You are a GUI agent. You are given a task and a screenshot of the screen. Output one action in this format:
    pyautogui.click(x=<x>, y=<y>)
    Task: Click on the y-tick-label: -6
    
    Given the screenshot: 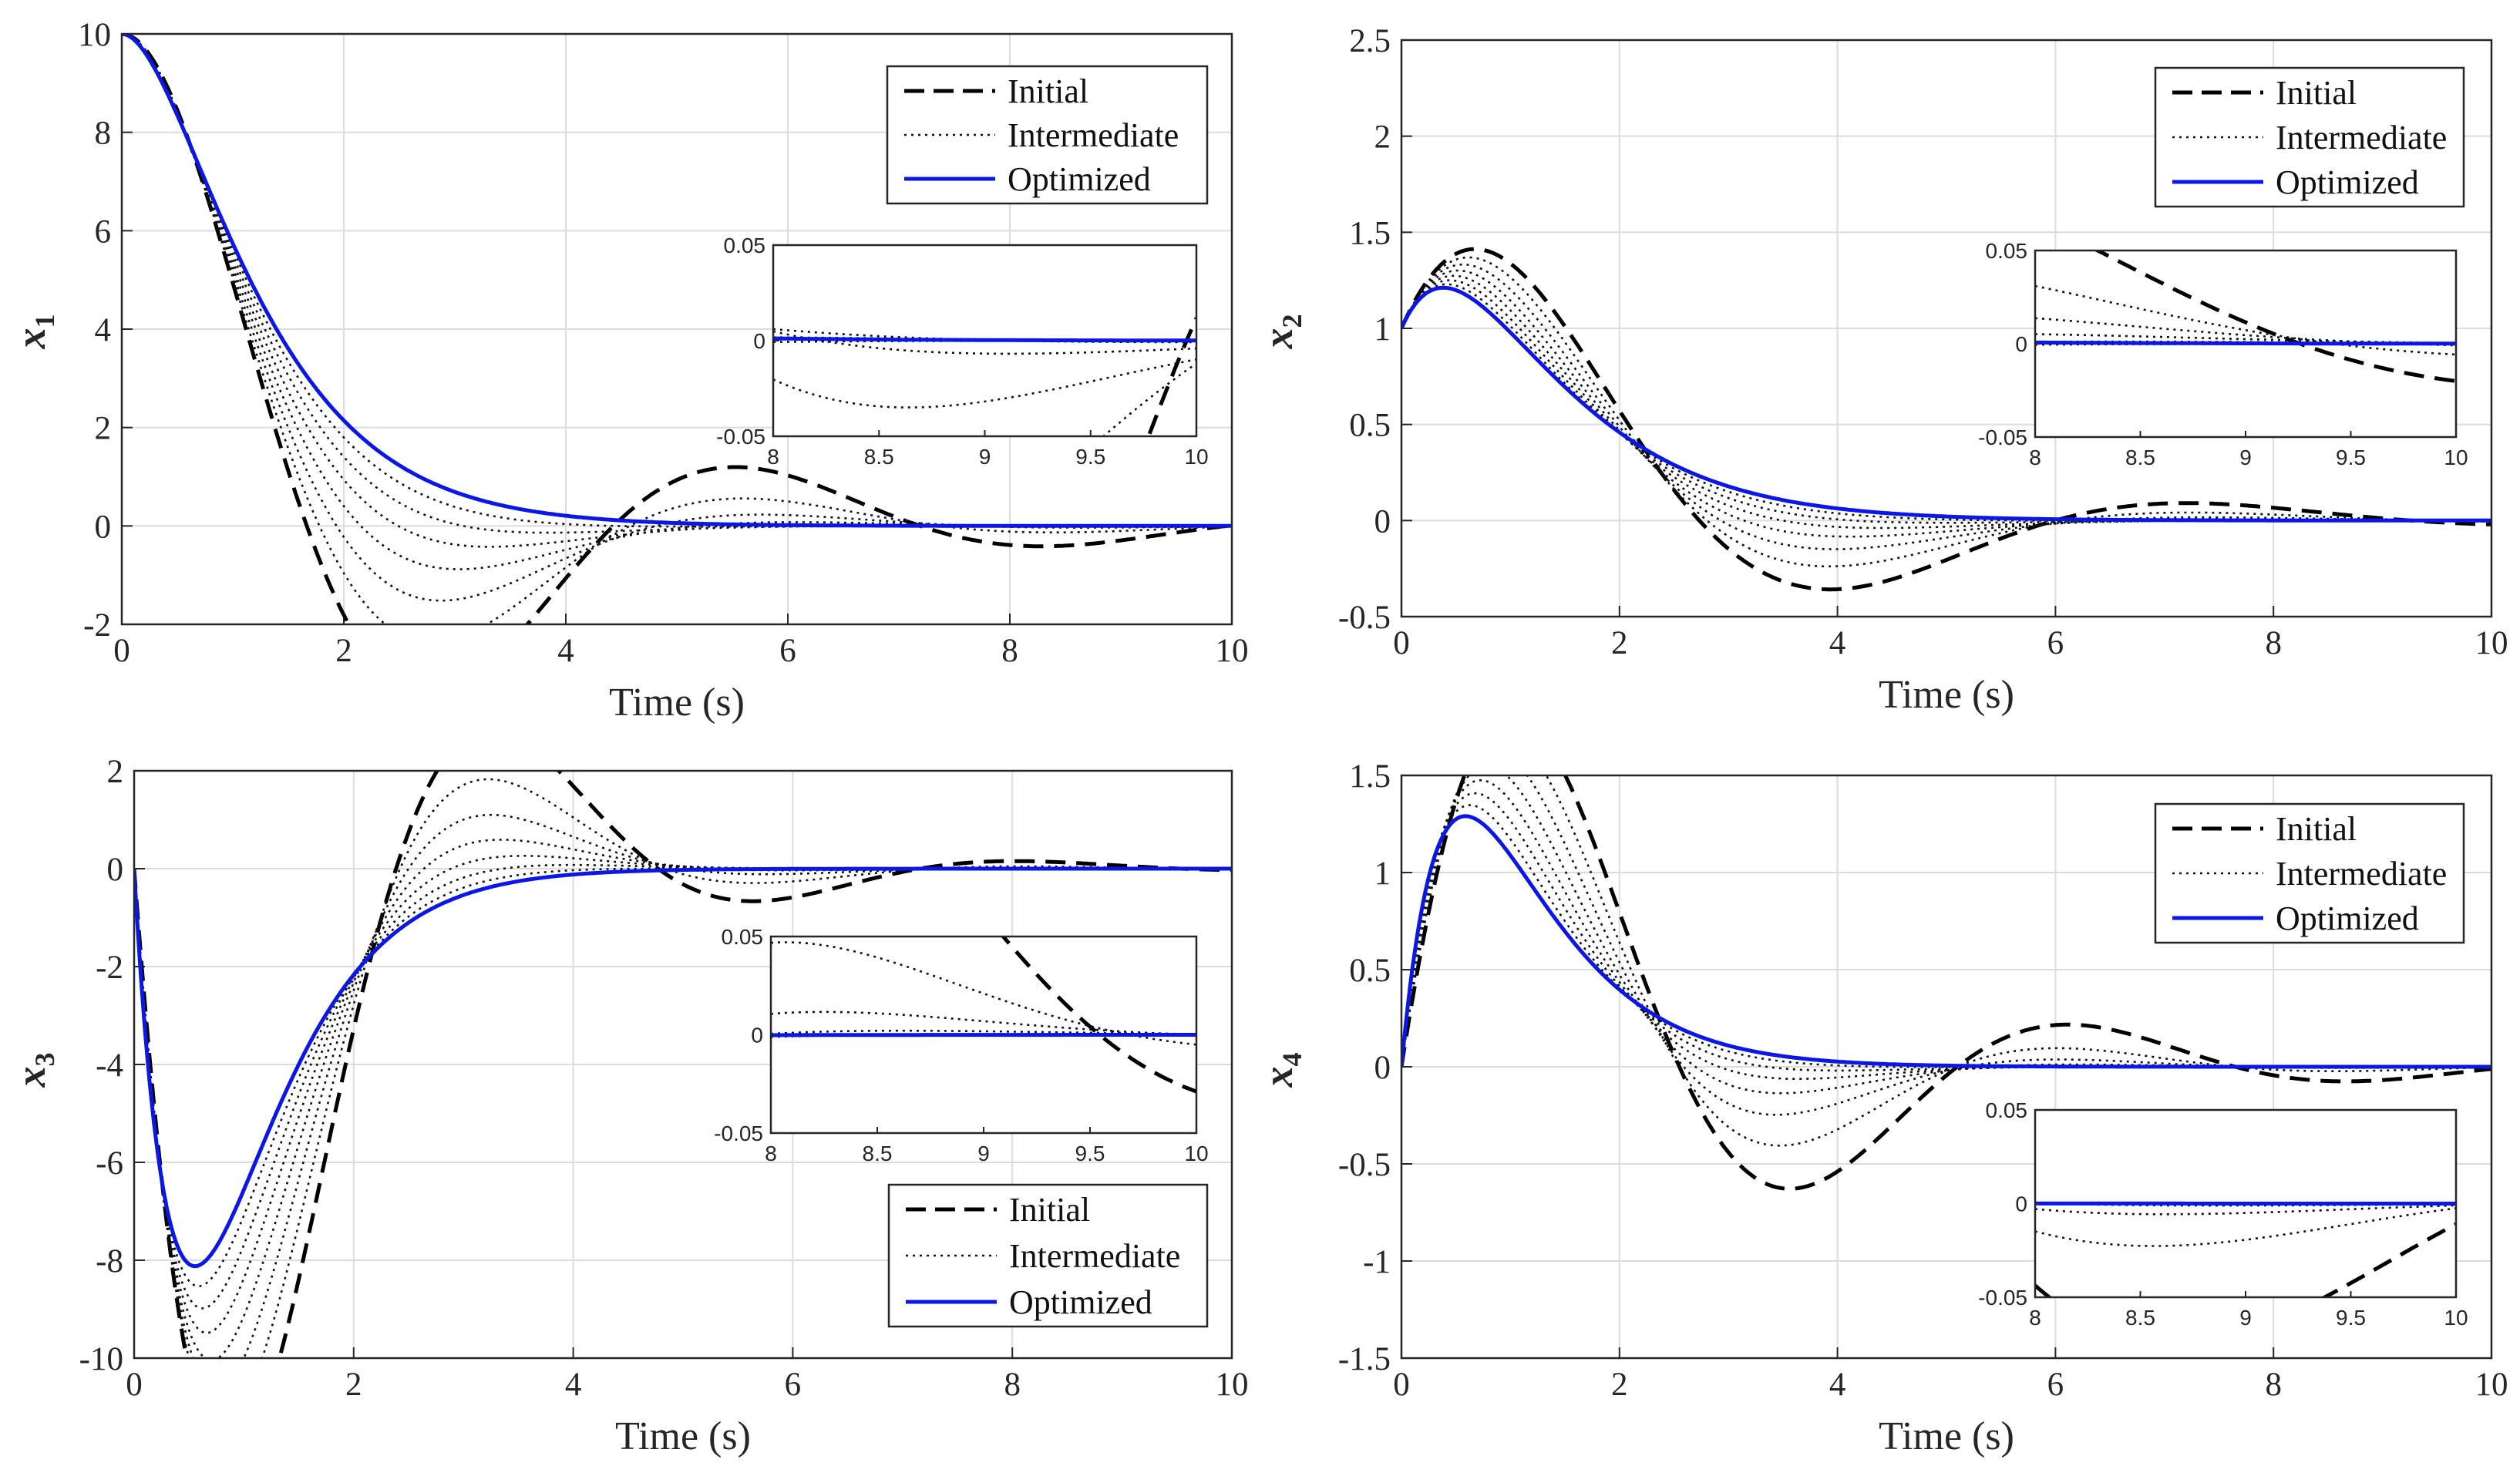 What is the action you would take?
    pyautogui.click(x=110, y=1163)
    